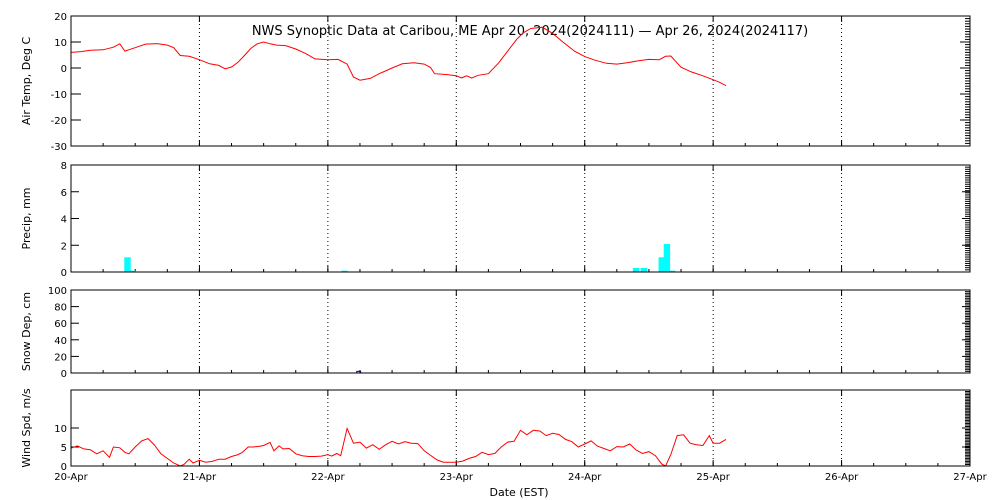 Image resolution: width=1000 pixels, height=500 pixels. Describe the element at coordinates (26, 428) in the screenshot. I see `wind-speed-y-axis-label: Wind Spd, m/s` at that location.